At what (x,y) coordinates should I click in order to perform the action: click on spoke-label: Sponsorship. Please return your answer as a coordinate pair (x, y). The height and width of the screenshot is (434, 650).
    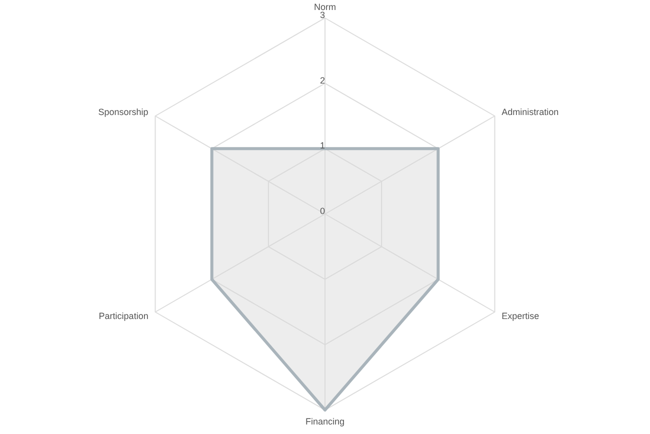
    Looking at the image, I should click on (123, 112).